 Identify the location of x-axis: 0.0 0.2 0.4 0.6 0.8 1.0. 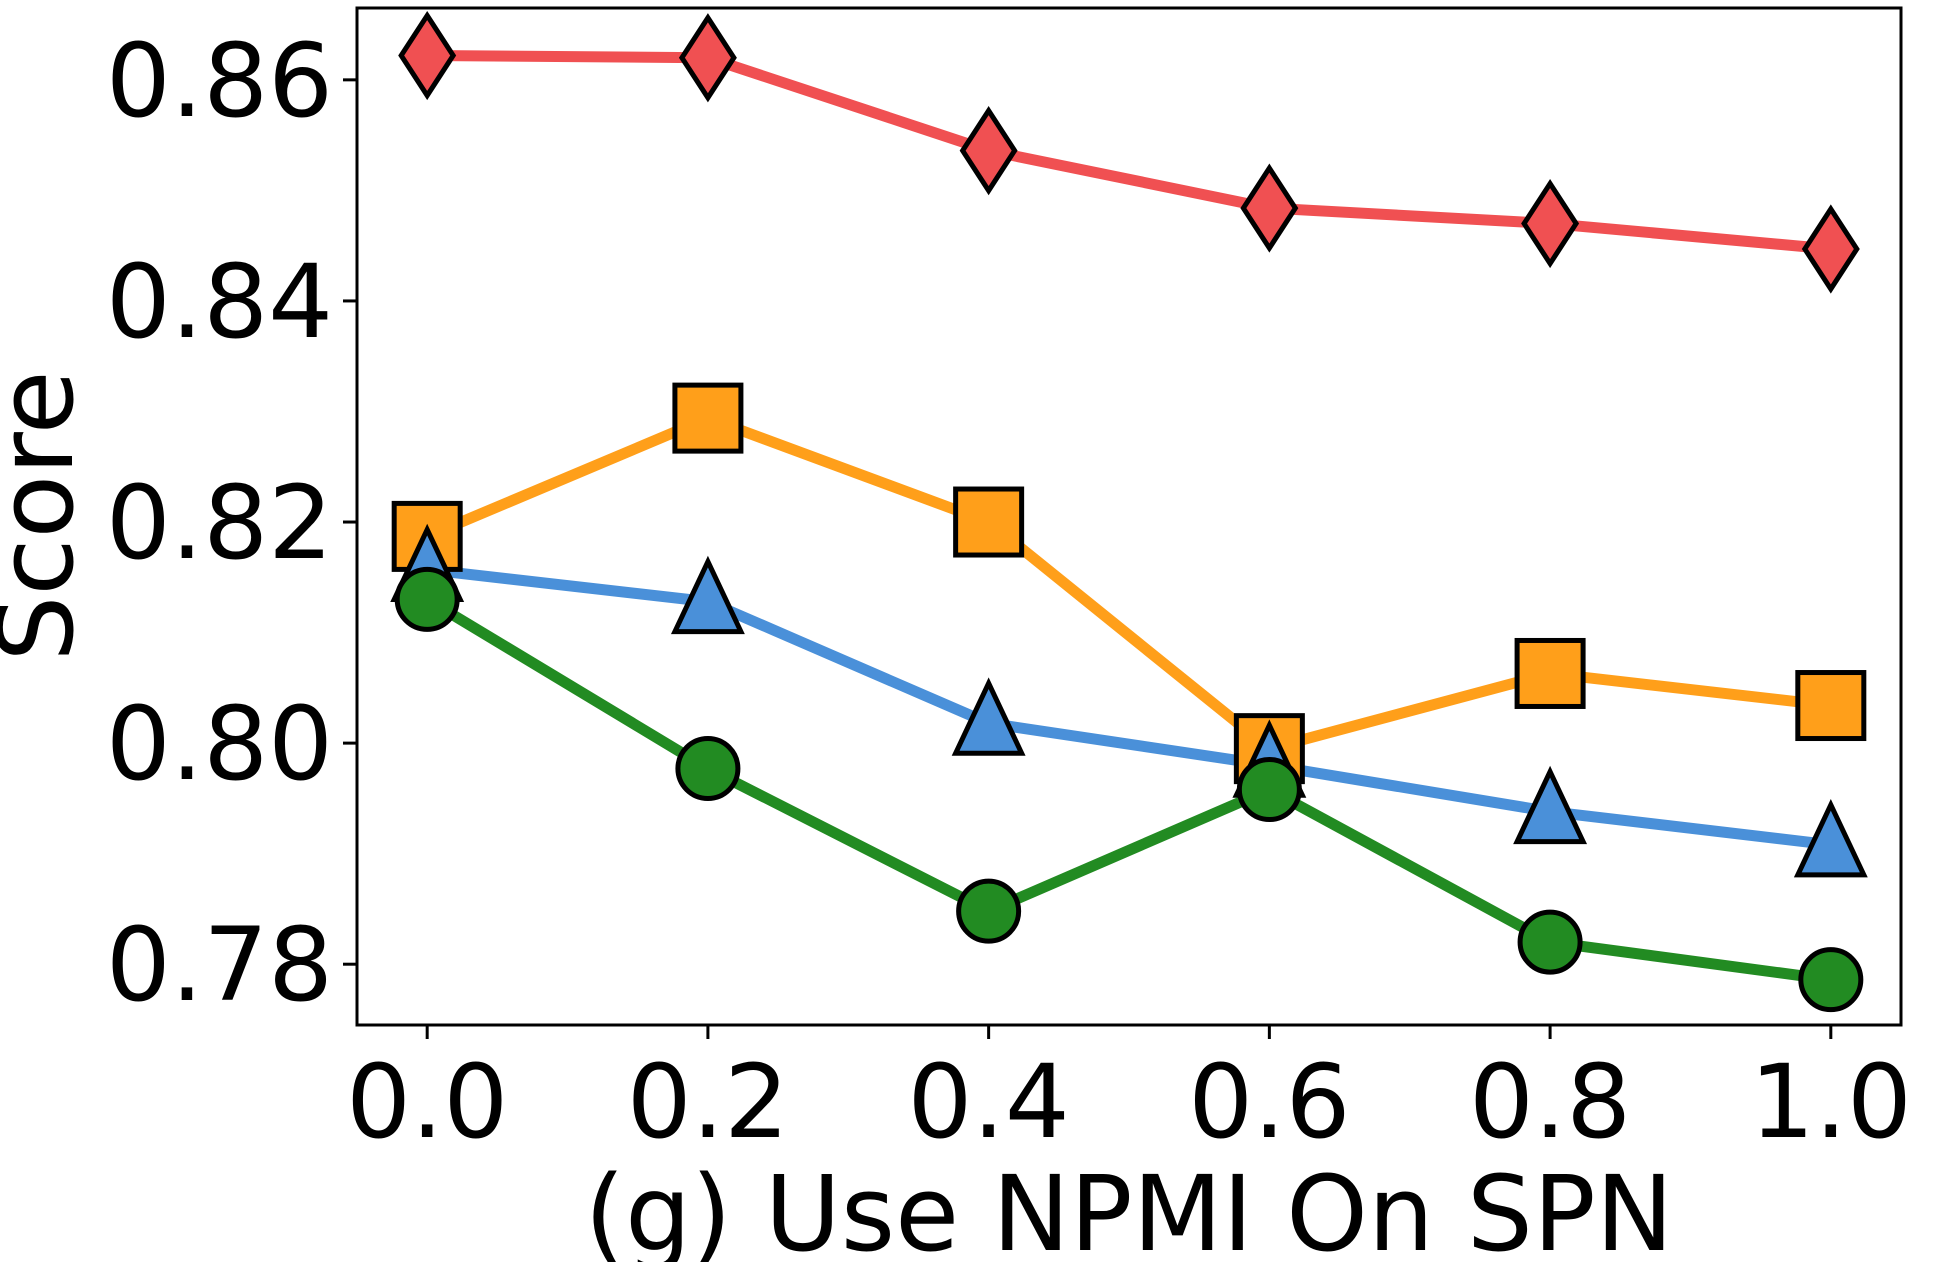
(1129, 1093).